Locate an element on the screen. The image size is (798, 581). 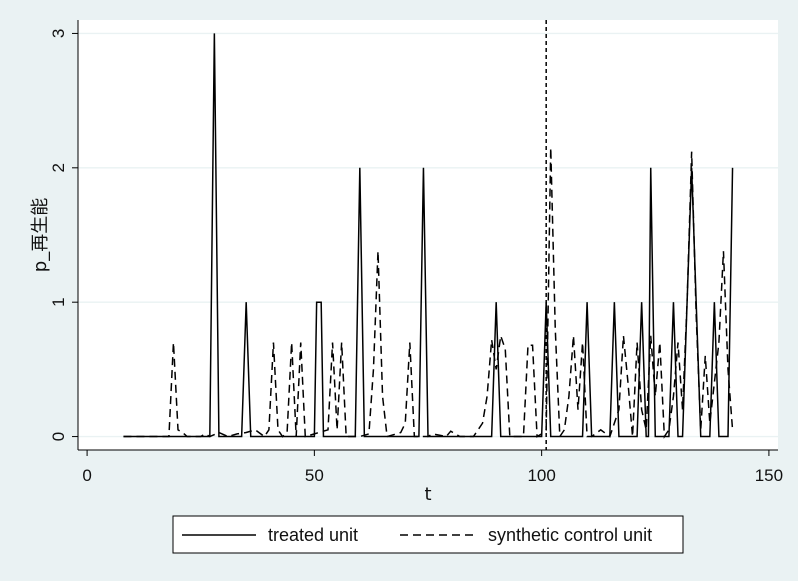
legend-label-synthetic-control-unit: synthetic control unit is located at coordinates (570, 535).